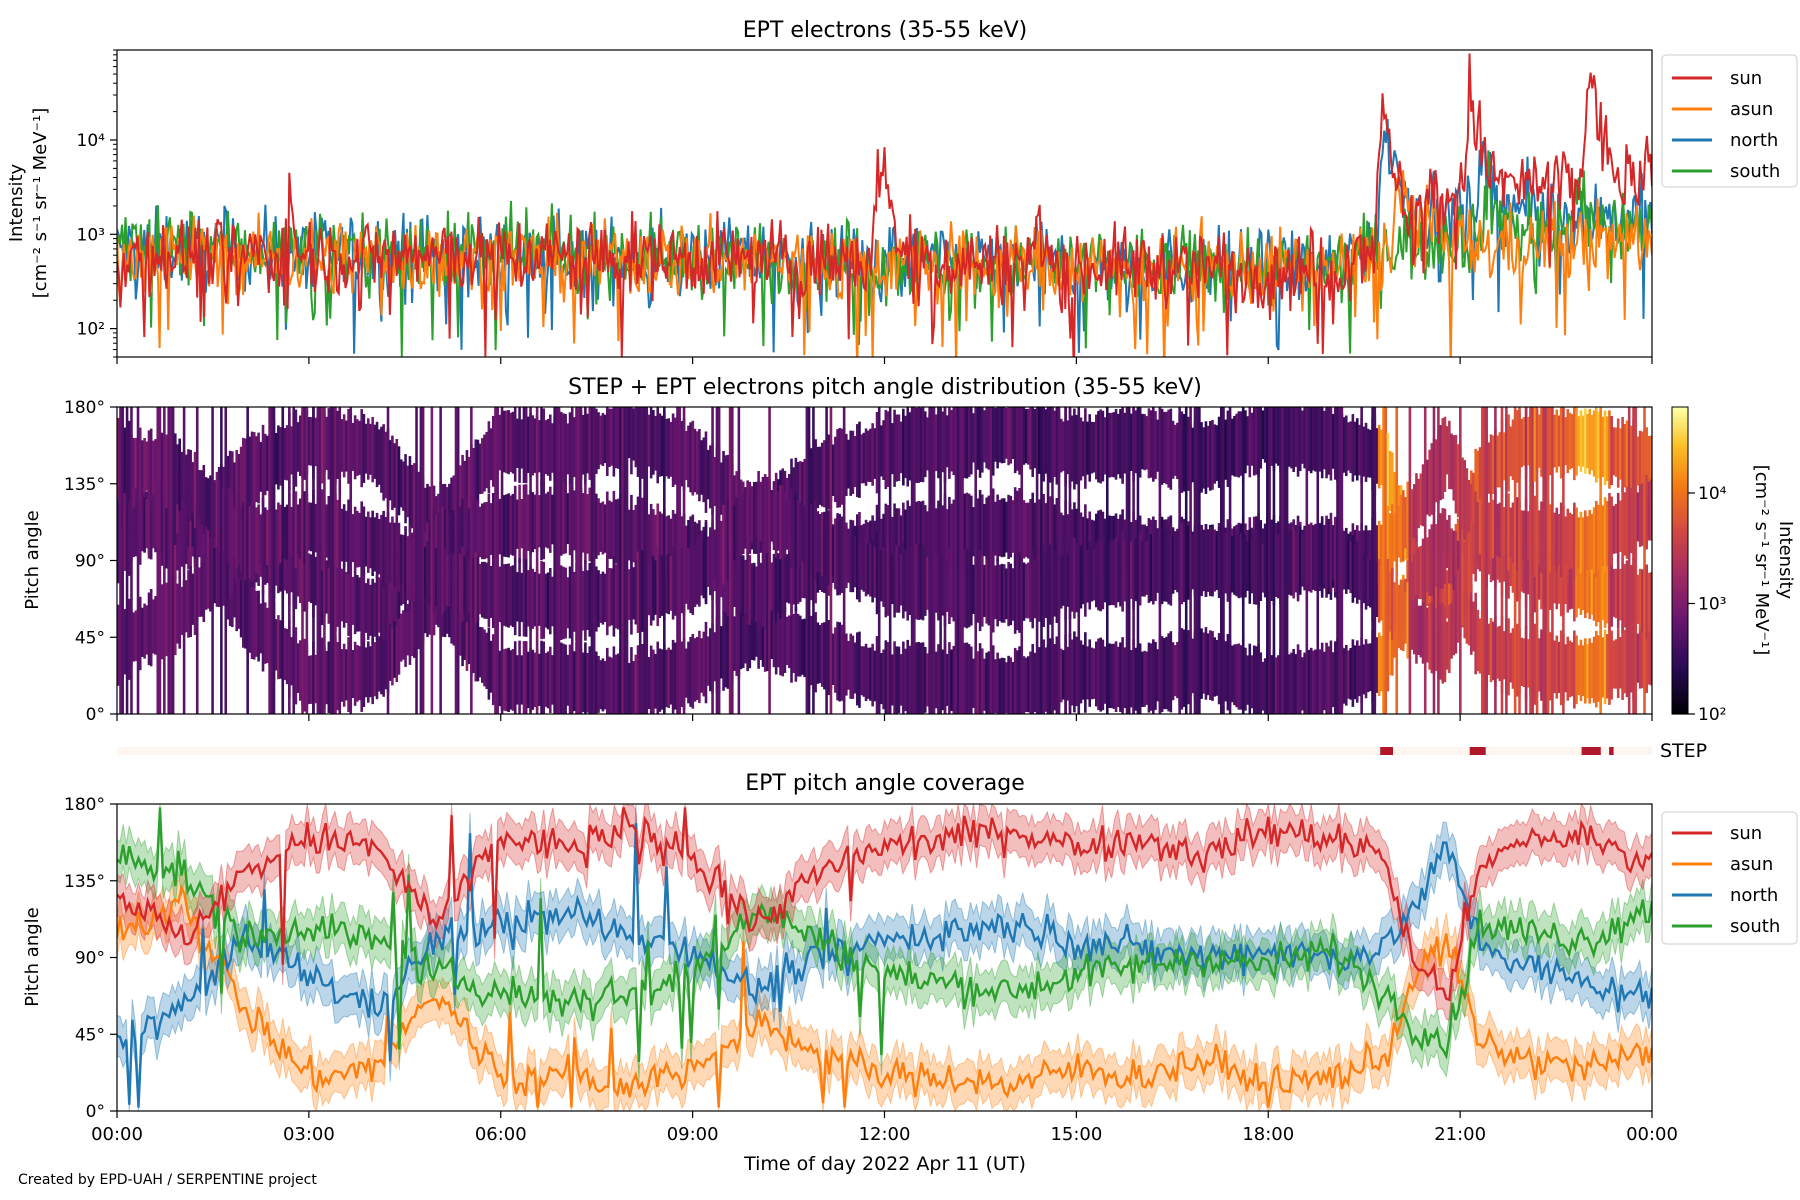 This screenshot has height=1200, width=1800. I want to click on panel3-ylabel: Pitch angle, so click(32, 956).